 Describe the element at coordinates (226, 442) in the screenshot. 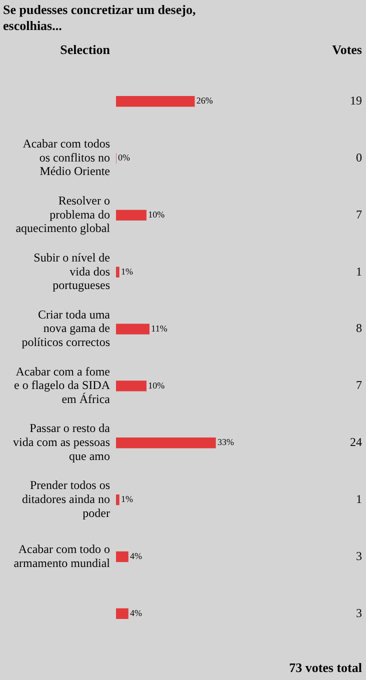

I see `data-label: 33%` at that location.